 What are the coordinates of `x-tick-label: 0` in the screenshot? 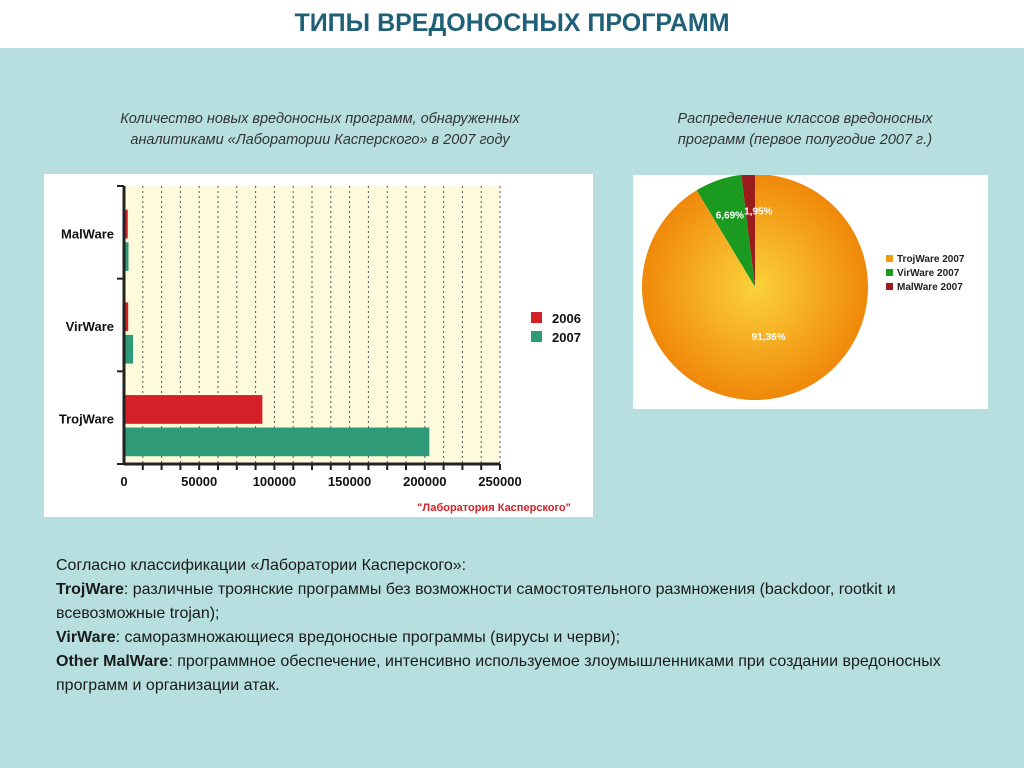 It's located at (123, 481).